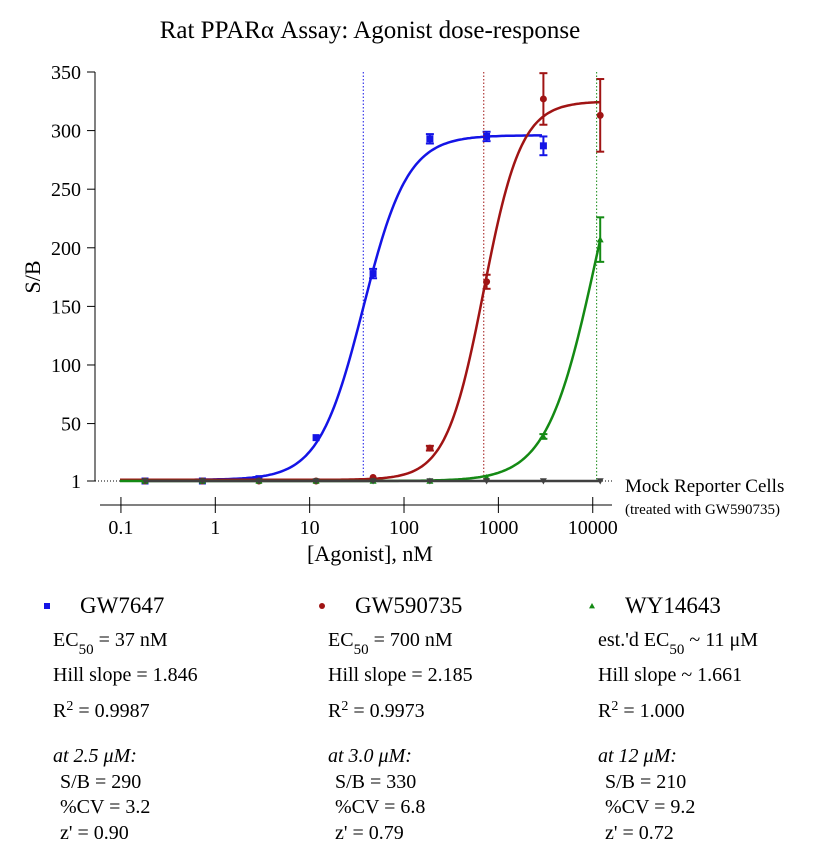  Describe the element at coordinates (404, 528) in the screenshot. I see `x-tick-label: 100` at that location.